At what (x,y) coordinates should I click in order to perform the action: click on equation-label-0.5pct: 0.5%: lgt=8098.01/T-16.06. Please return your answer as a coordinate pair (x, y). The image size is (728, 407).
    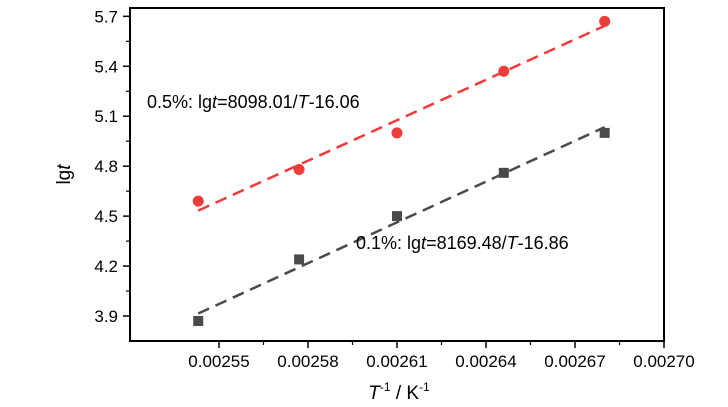
    Looking at the image, I should click on (253, 102).